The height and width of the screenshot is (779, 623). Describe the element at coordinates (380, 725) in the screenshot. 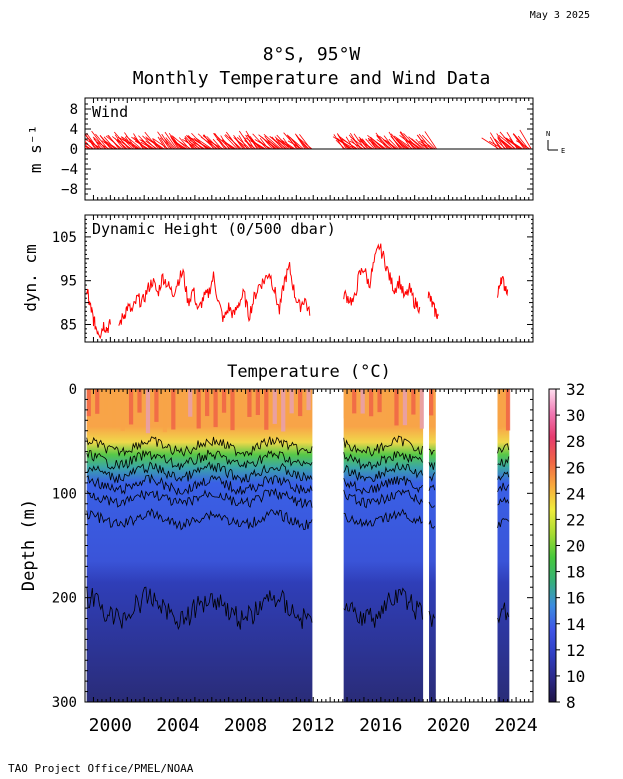

I see `x-tick-label: 2016` at that location.